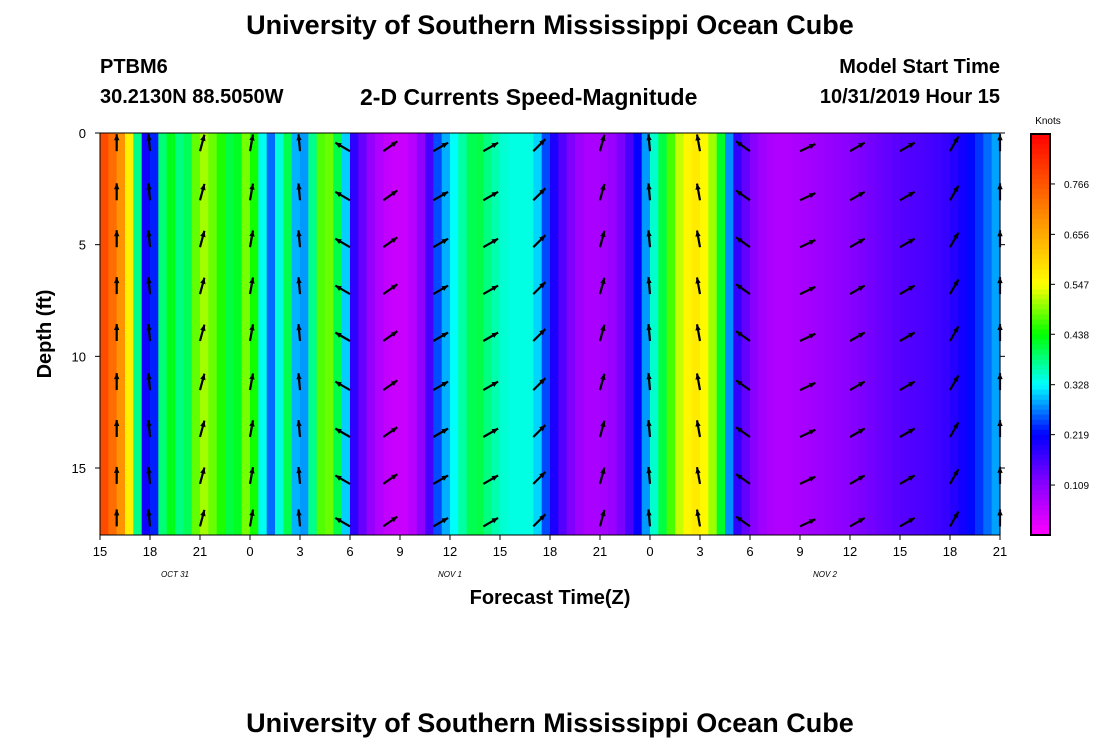  What do you see at coordinates (45, 334) in the screenshot?
I see `y-axis-title: Depth (ft)` at bounding box center [45, 334].